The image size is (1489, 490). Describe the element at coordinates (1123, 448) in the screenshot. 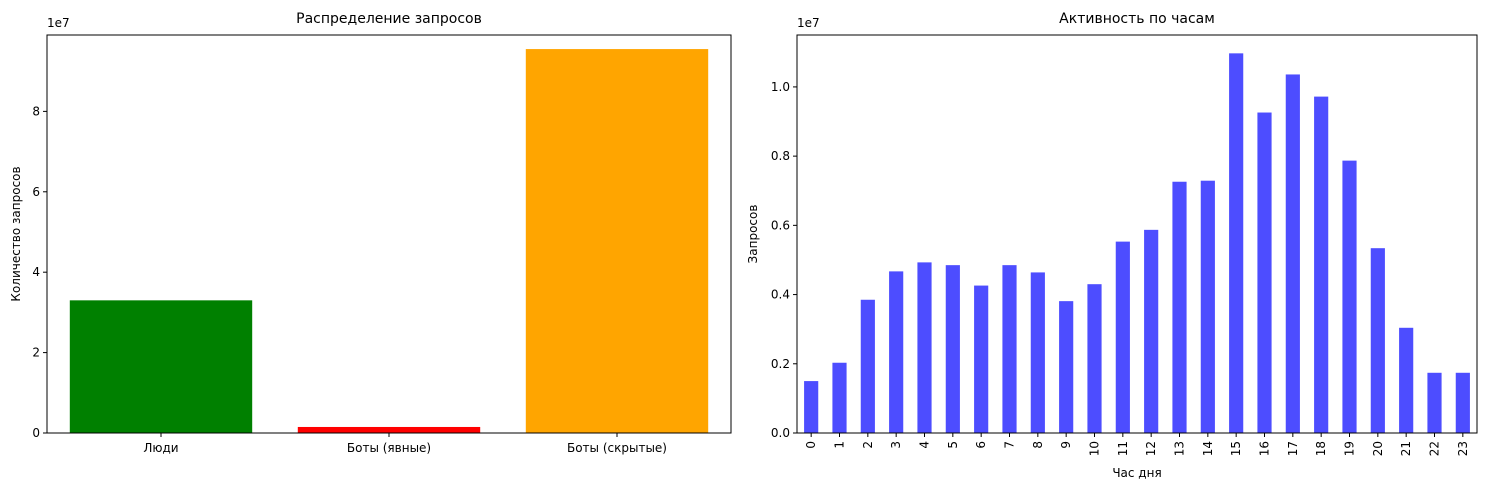

I see `x-tick-label: 11` at that location.